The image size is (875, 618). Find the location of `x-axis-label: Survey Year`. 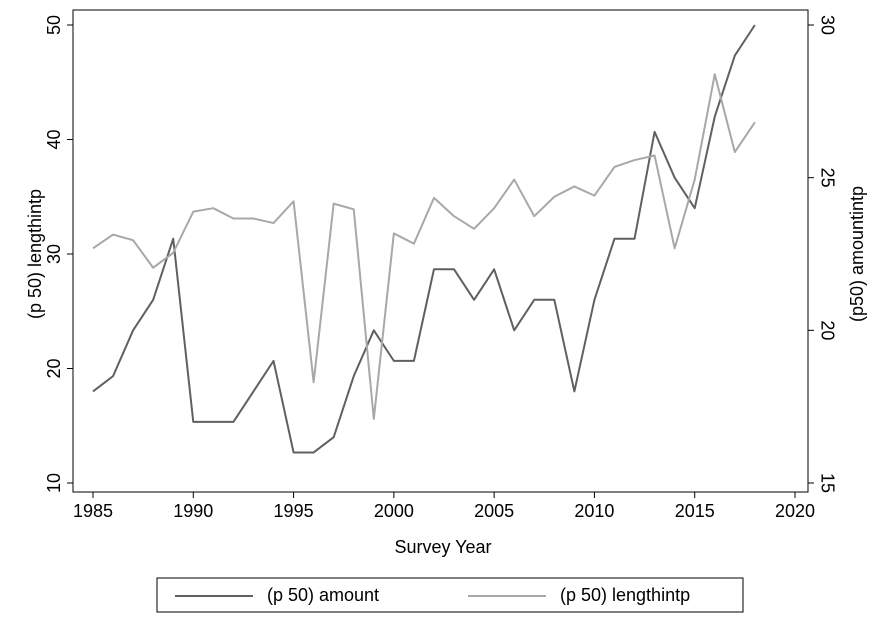

x-axis-label: Survey Year is located at coordinates (442, 547).